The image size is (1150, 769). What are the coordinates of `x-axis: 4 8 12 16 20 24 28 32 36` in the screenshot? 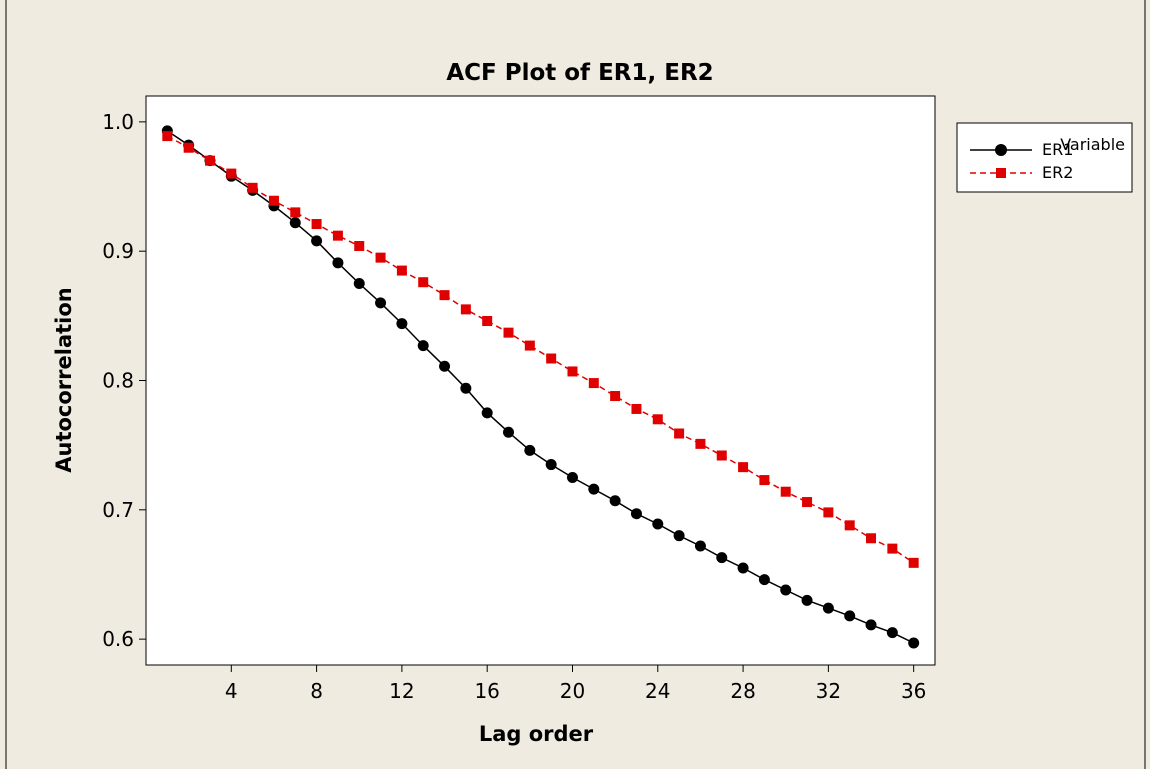 It's located at (575, 684).